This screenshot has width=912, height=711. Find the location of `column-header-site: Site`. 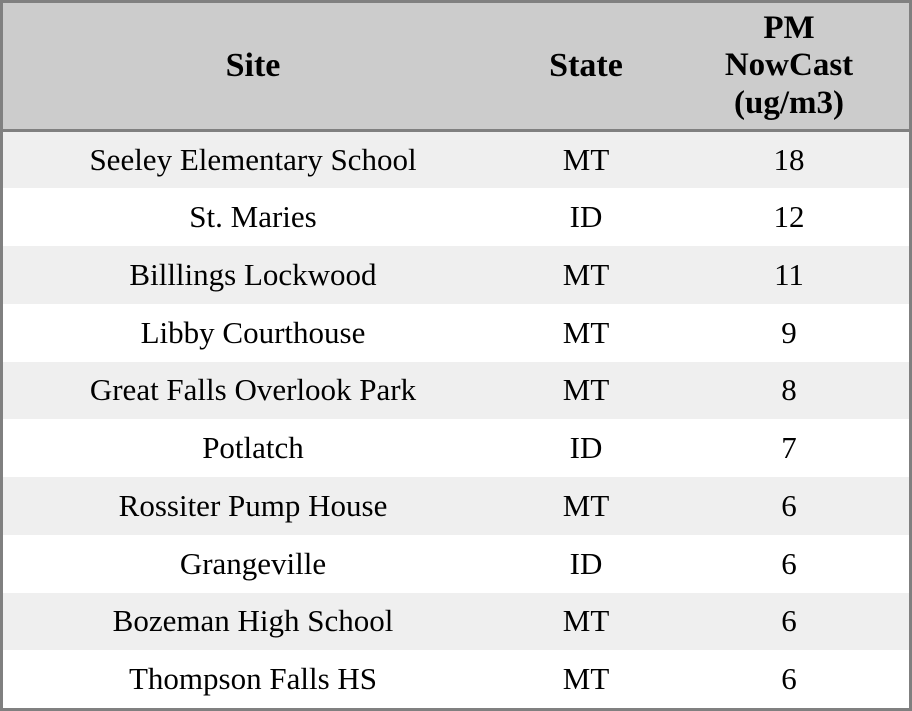

column-header-site: Site is located at coordinates (253, 67).